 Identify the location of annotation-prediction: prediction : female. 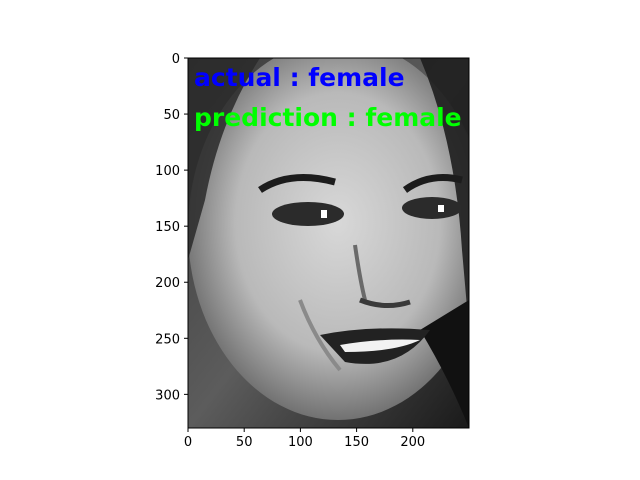
(328, 117).